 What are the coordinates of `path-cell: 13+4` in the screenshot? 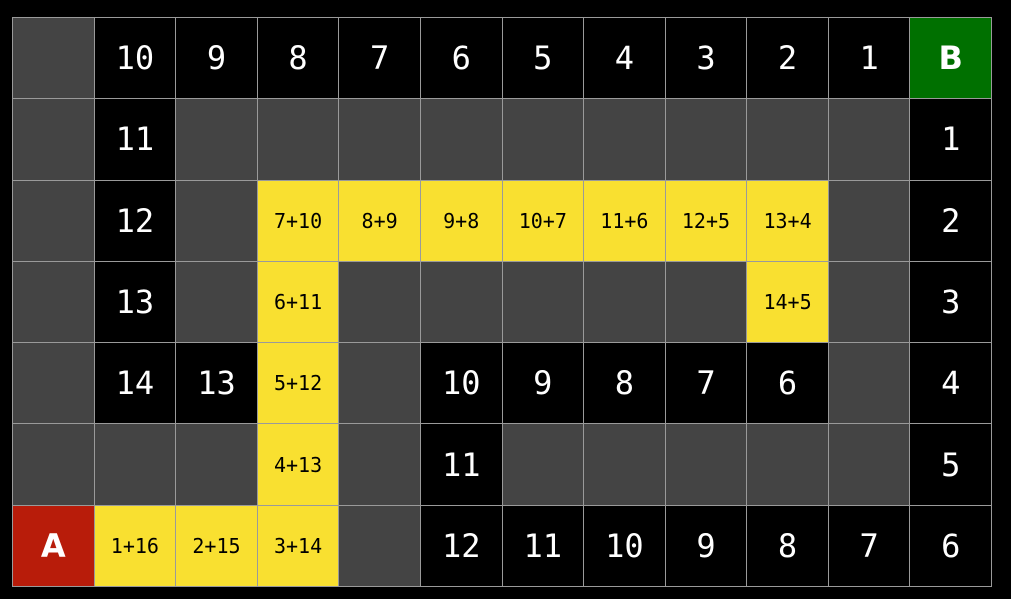 It's located at (788, 221).